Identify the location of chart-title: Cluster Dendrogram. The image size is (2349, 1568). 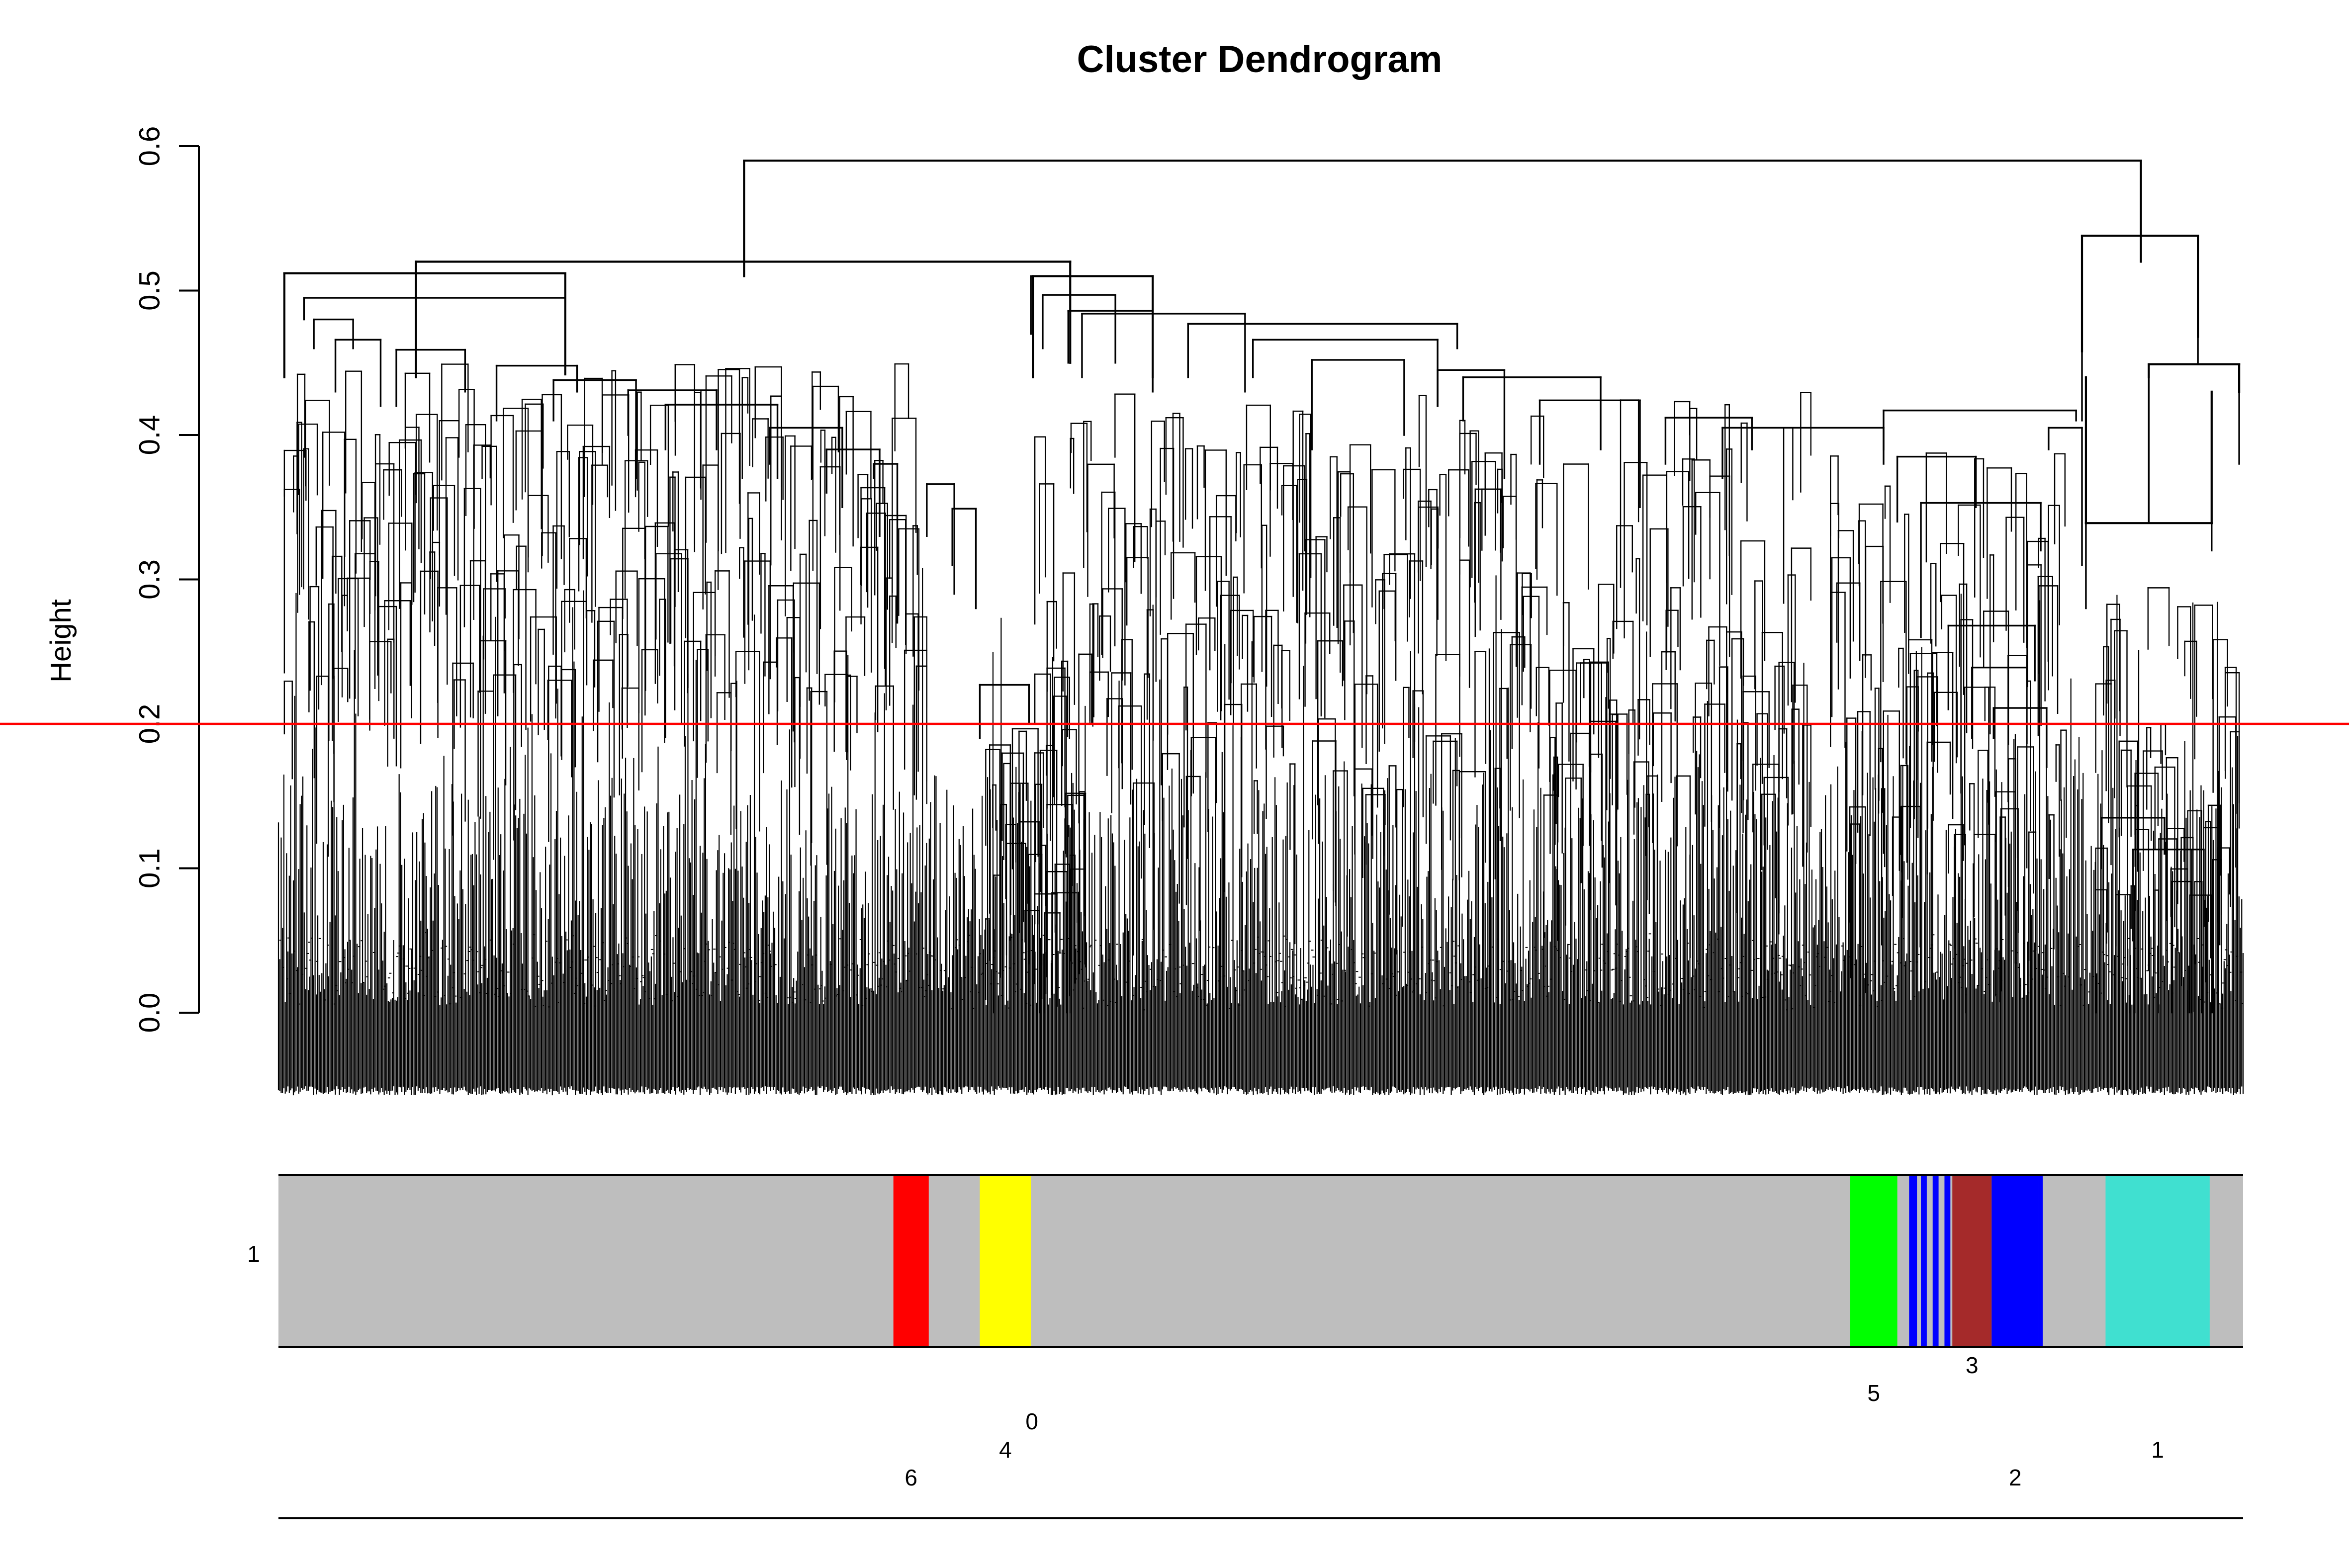
(1260, 60).